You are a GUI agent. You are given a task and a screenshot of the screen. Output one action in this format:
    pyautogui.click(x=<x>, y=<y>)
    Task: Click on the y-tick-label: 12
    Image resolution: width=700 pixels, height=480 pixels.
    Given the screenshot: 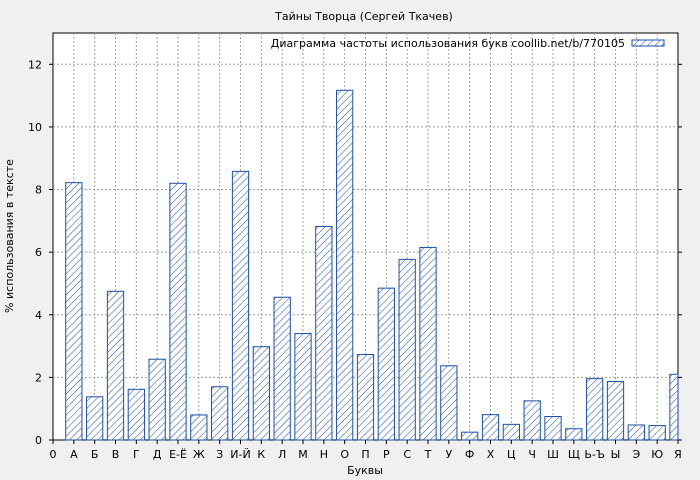 What is the action you would take?
    pyautogui.click(x=35, y=64)
    